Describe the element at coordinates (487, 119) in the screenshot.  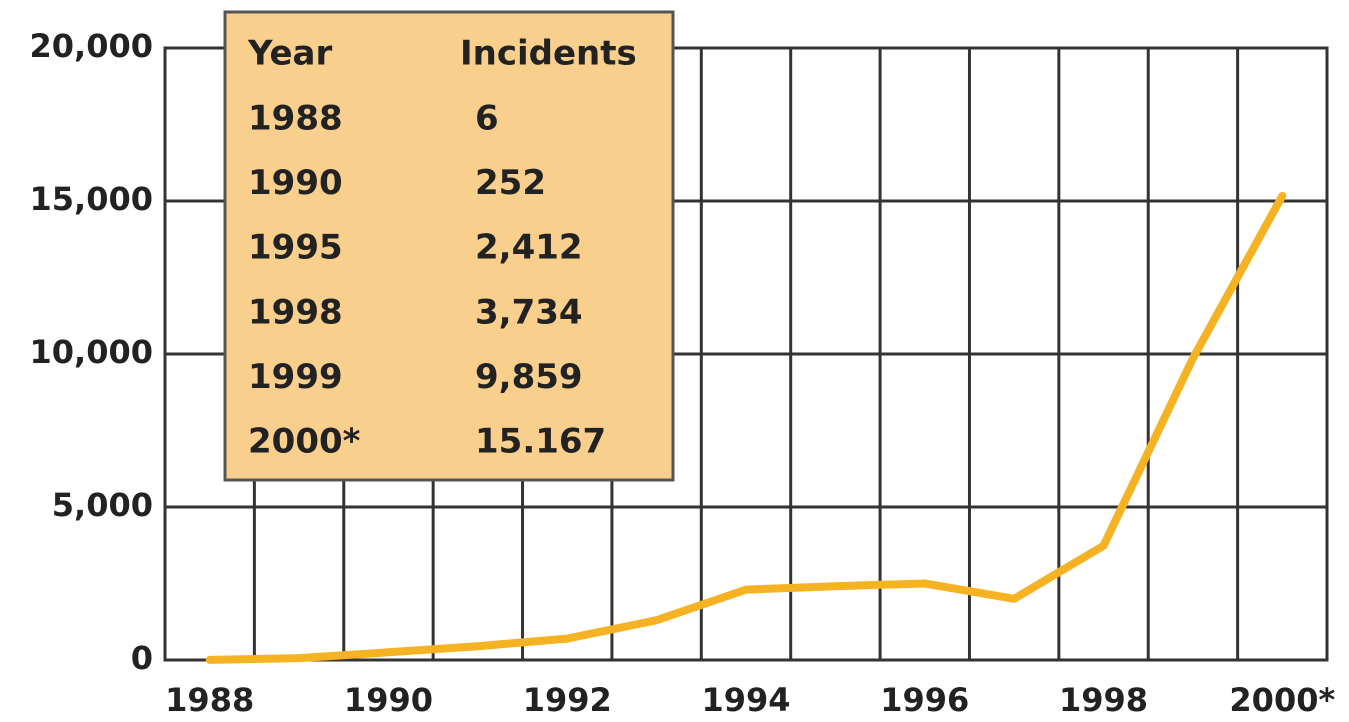
I see `table-cell: 6` at that location.